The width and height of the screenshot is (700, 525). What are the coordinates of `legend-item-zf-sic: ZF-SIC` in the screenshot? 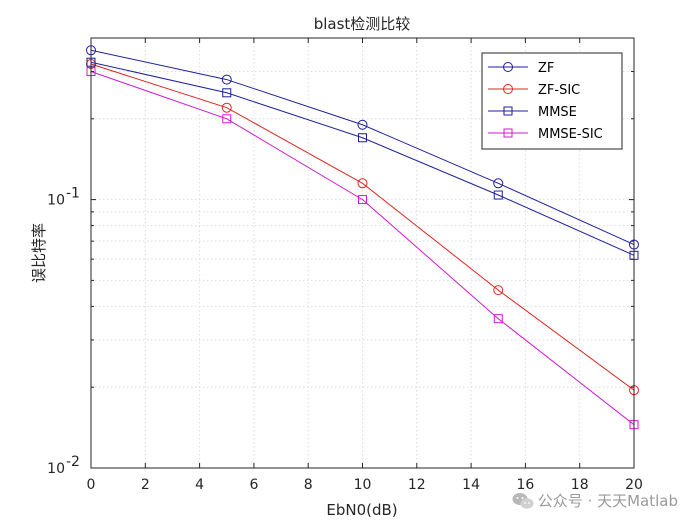 It's located at (534, 90).